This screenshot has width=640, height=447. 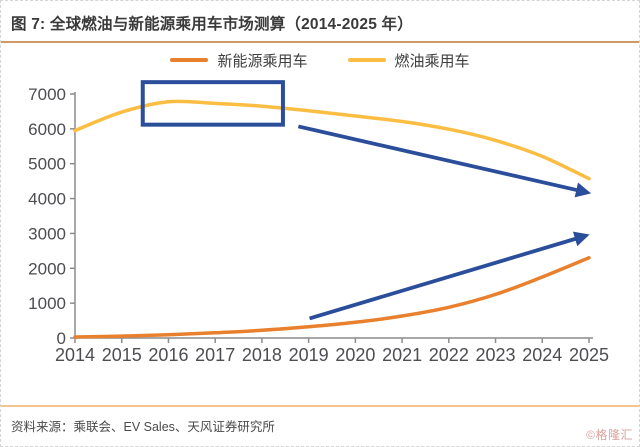 What do you see at coordinates (47, 268) in the screenshot?
I see `y-tick-label: 2000` at bounding box center [47, 268].